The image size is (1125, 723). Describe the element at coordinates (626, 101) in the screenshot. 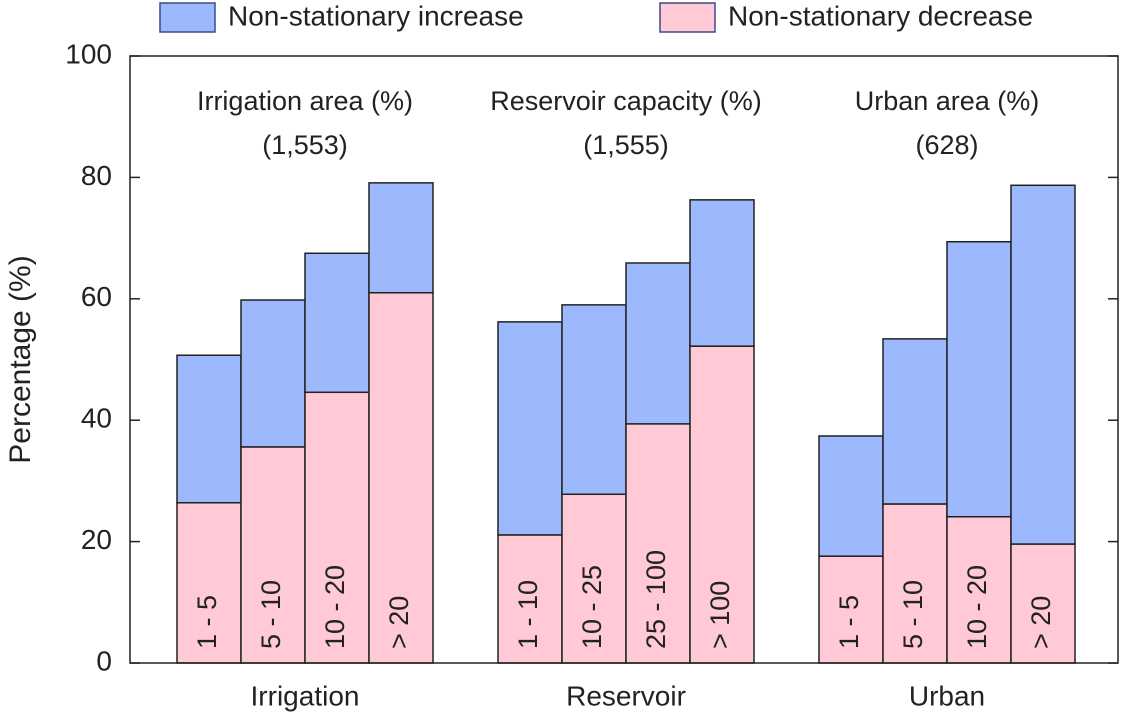

I see `group-title: Reservoir capacity (%)` at that location.